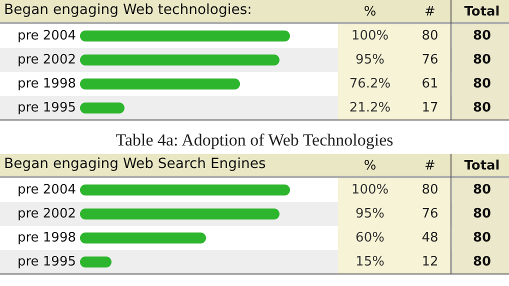 This screenshot has width=509, height=286. Describe the element at coordinates (430, 238) in the screenshot. I see `text: 48` at that location.